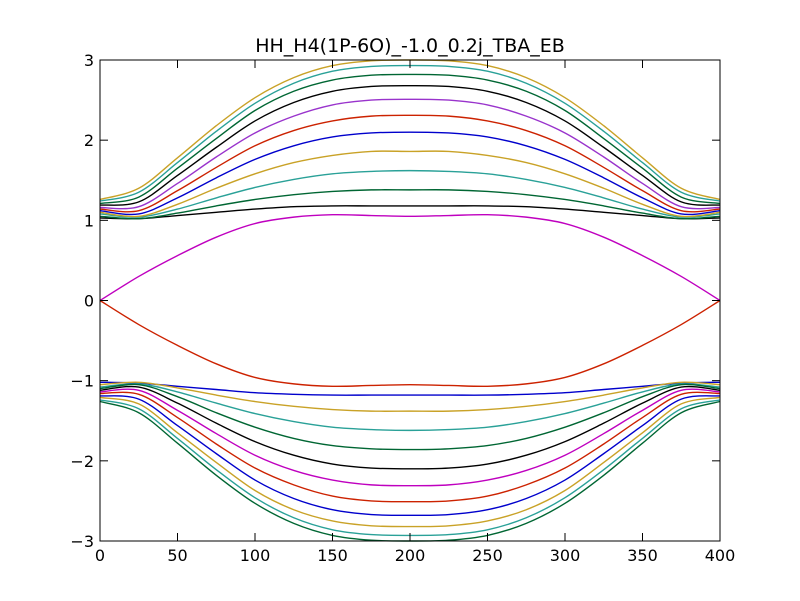  I want to click on x-tick-label-8: 400, so click(720, 555).